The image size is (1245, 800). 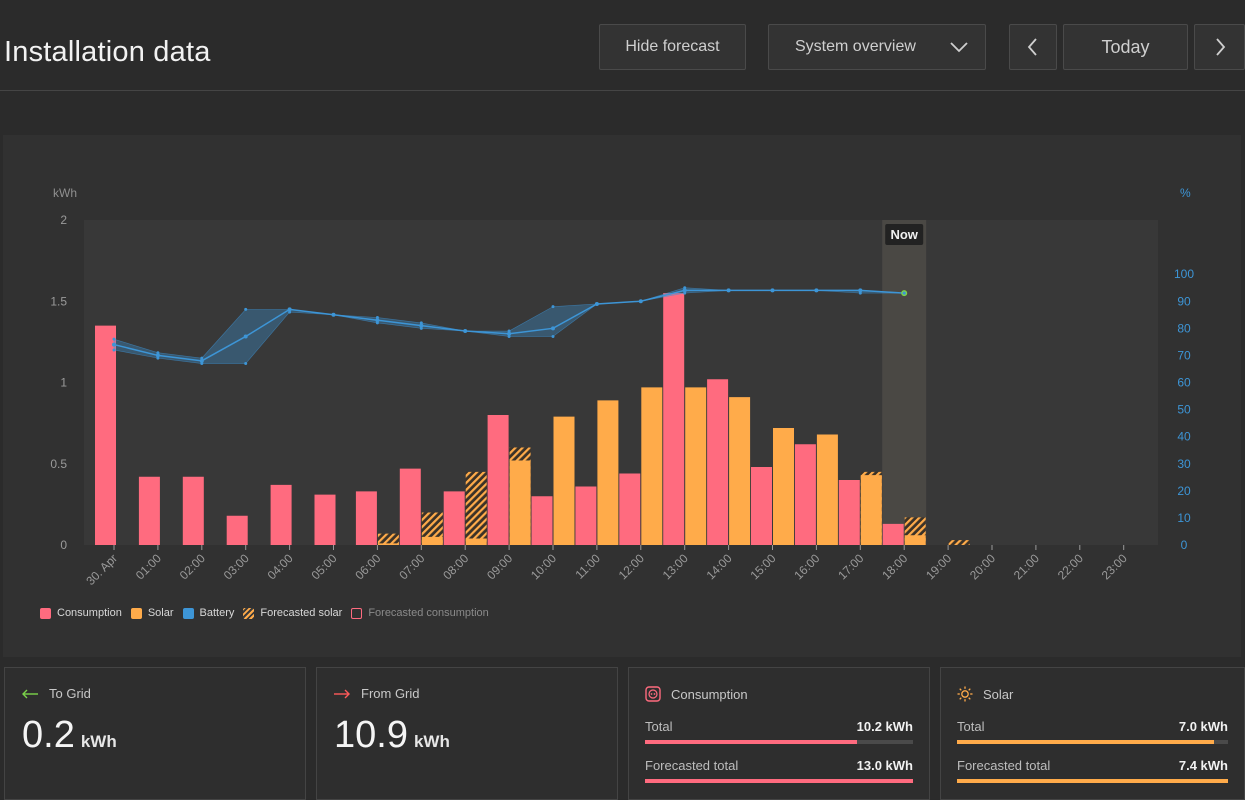 What do you see at coordinates (1114, 566) in the screenshot?
I see `x-tick-label: 23:00` at bounding box center [1114, 566].